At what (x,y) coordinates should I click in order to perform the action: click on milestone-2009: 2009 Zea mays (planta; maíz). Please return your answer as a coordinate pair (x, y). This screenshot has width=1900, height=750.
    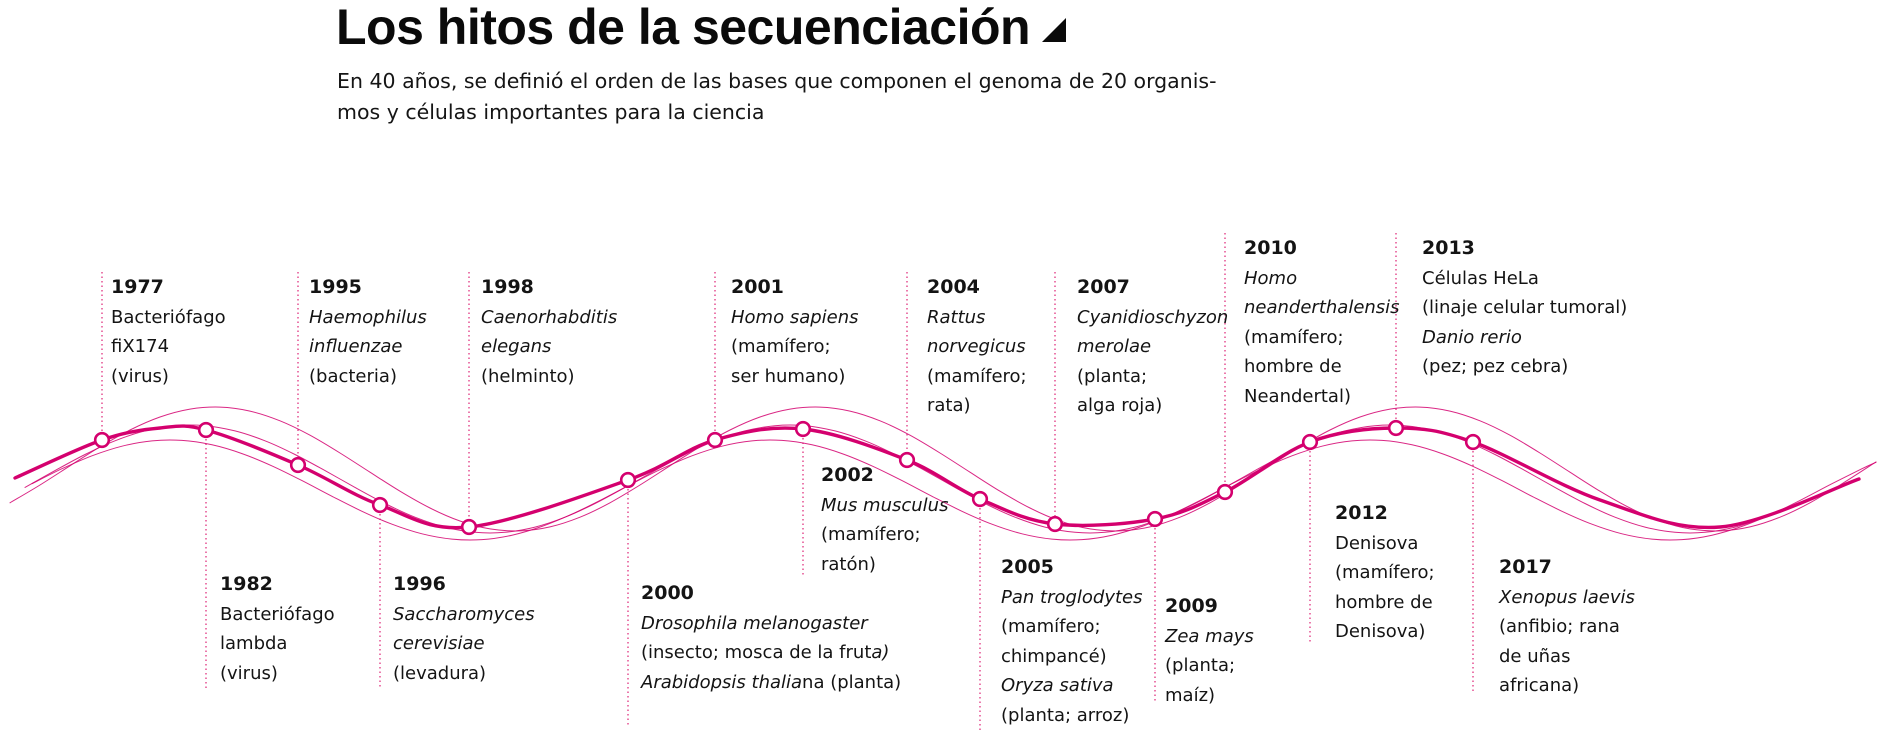
    Looking at the image, I should click on (1209, 651).